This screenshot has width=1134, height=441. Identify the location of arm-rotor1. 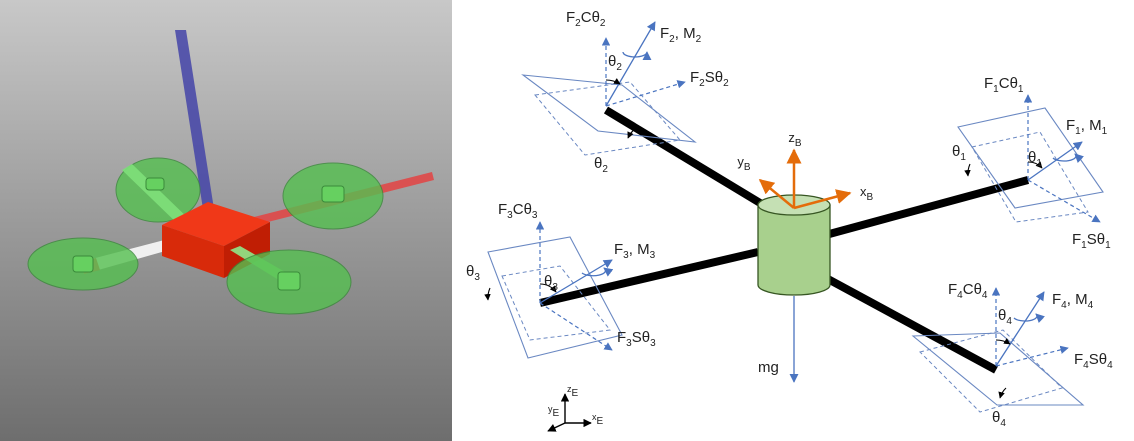
(925, 208).